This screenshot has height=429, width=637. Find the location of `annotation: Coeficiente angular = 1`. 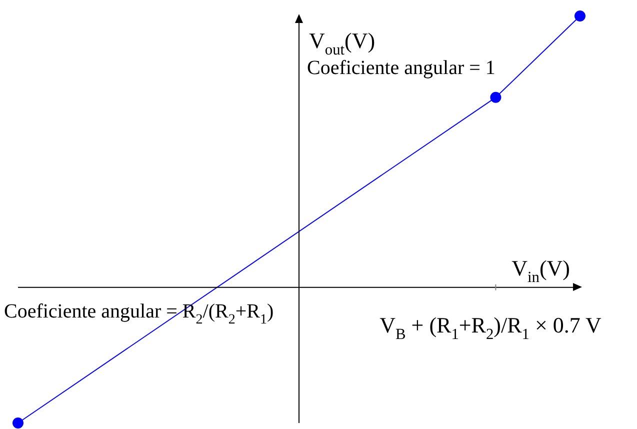

annotation: Coeficiente angular = 1 is located at coordinates (401, 68).